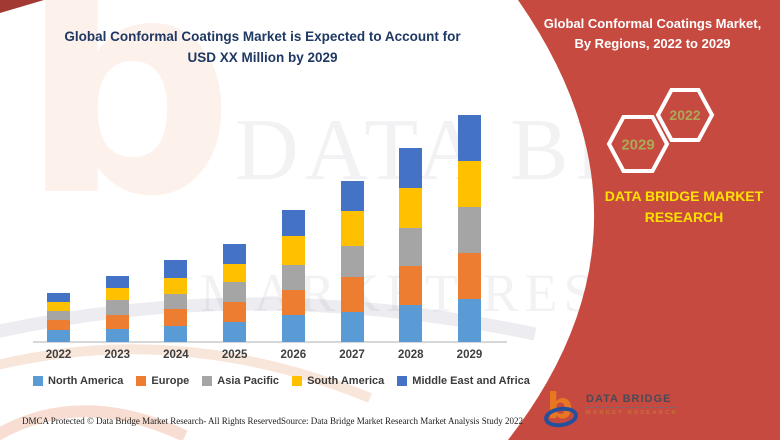 The height and width of the screenshot is (440, 780). I want to click on stacked-bar-2023, so click(117, 309).